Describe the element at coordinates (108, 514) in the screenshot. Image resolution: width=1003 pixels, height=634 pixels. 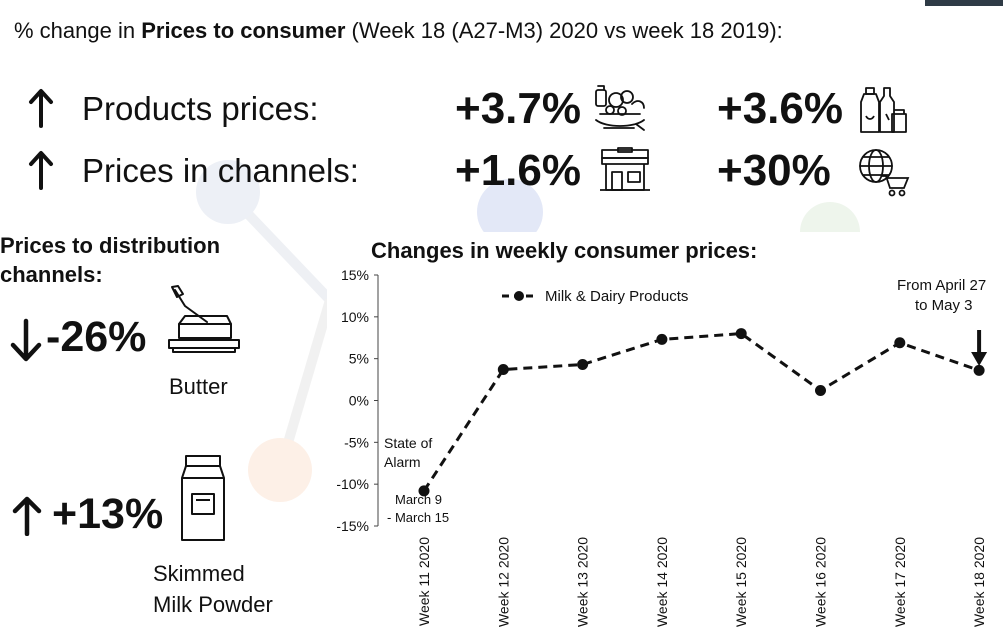
I see `milk-powder-change-value: +13%` at that location.